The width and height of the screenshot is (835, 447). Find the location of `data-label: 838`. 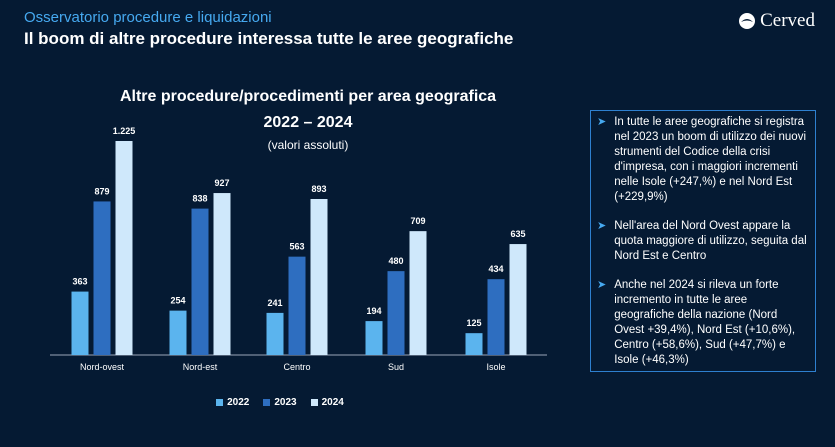

data-label: 838 is located at coordinates (199, 199).